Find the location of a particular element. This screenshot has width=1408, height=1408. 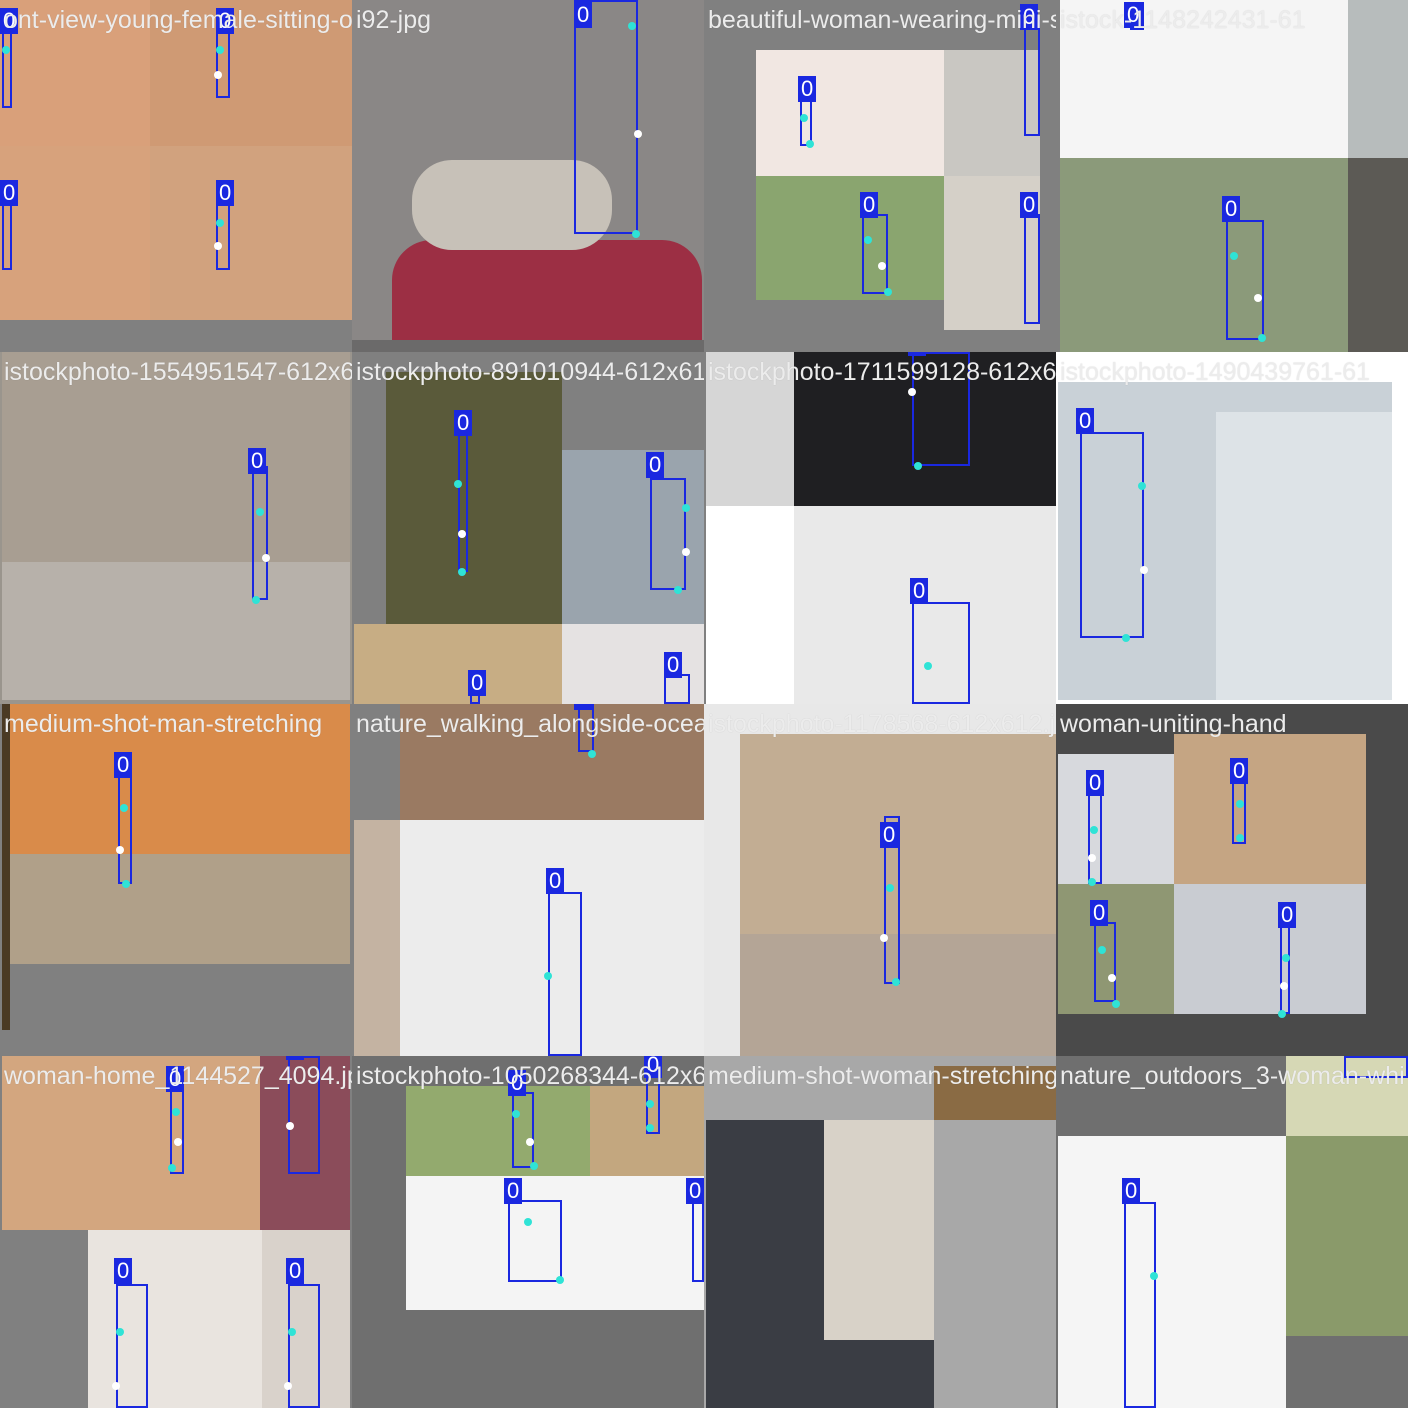

mosaic-tile: 0 medium-shot-man-stretching is located at coordinates (176, 880).